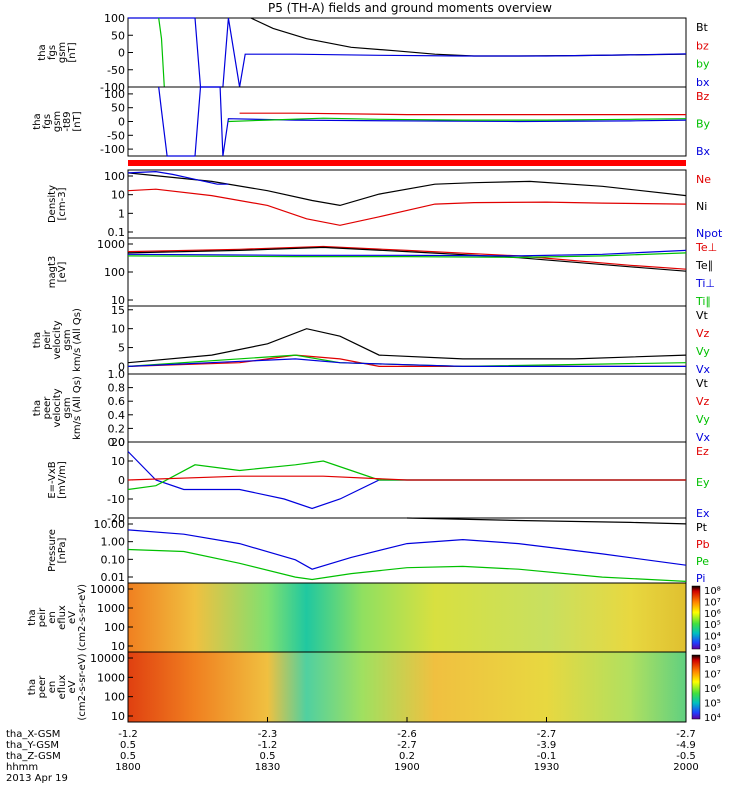 The height and width of the screenshot is (800, 750). Describe the element at coordinates (67, 121) in the screenshot. I see `y-axis-label: -t89` at that location.